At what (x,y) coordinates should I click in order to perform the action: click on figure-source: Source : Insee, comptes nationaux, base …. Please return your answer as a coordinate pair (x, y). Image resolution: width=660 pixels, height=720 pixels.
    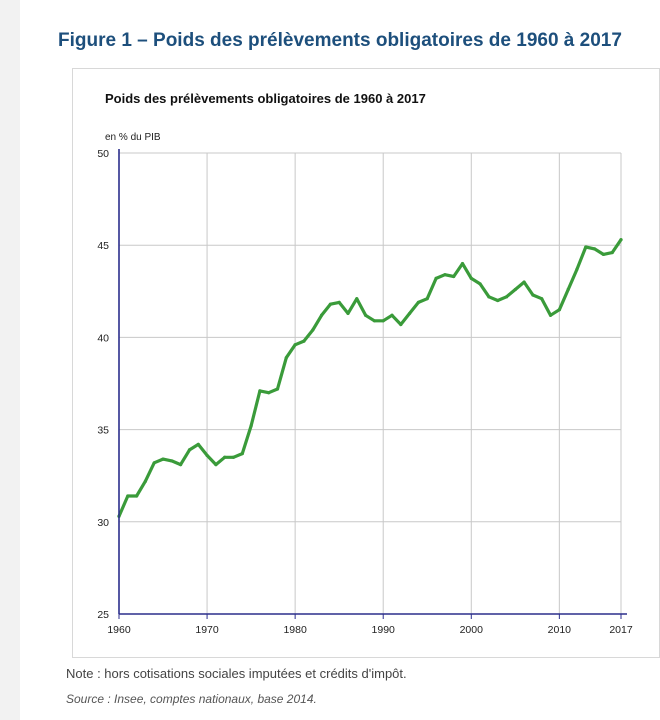
    Looking at the image, I should click on (191, 699).